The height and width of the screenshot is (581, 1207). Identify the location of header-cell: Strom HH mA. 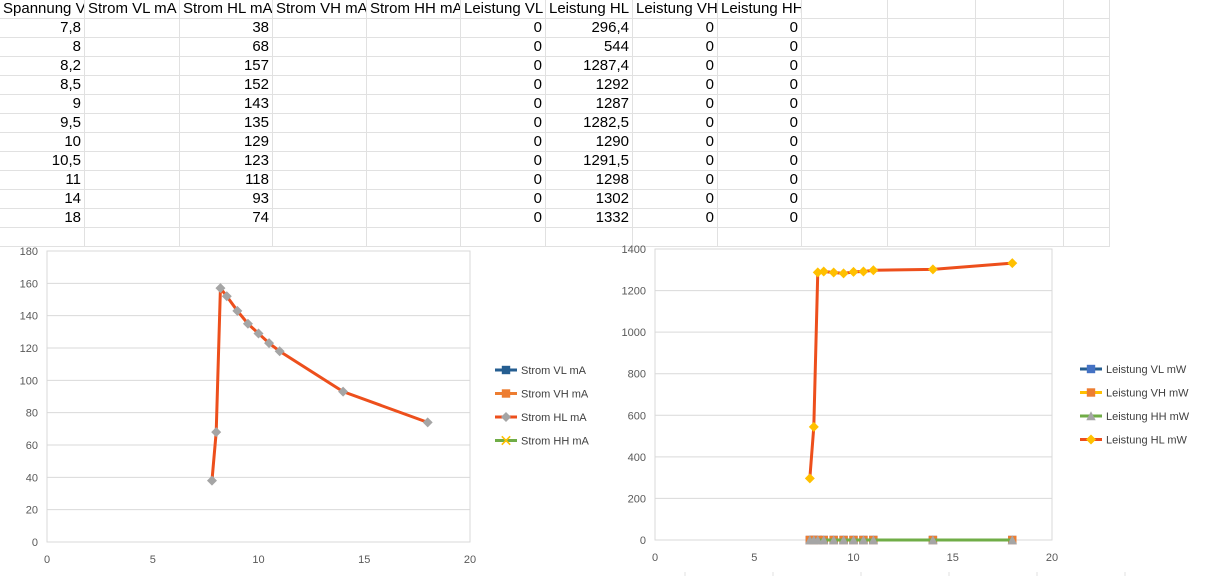
(414, 9).